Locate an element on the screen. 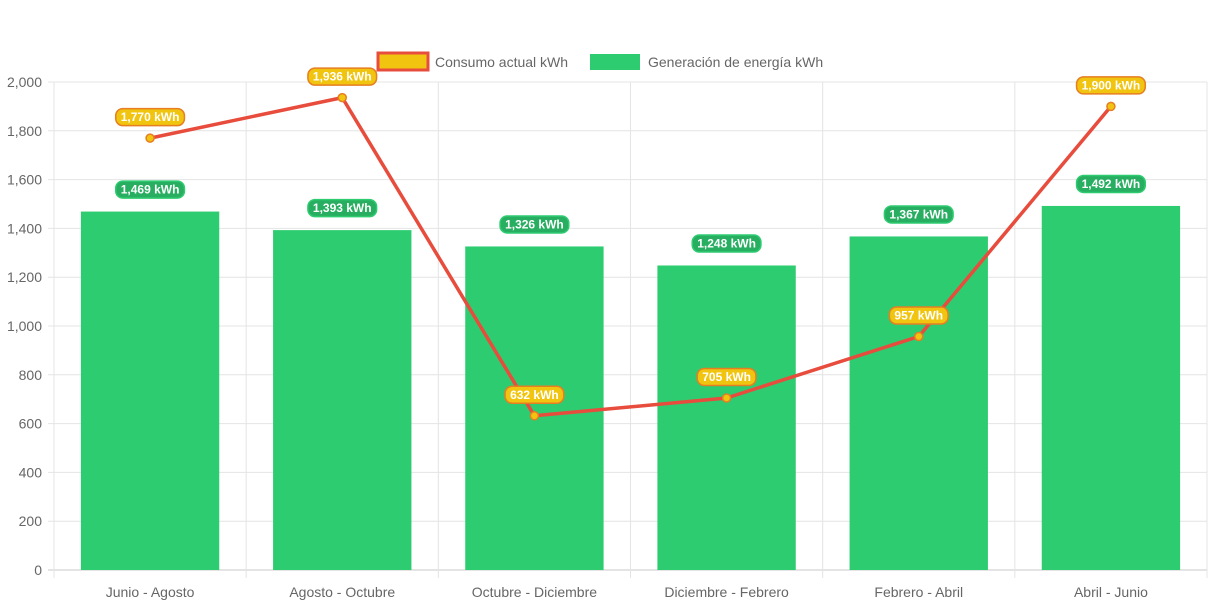 This screenshot has width=1213, height=606. y-tick-label: 0 is located at coordinates (38, 570).